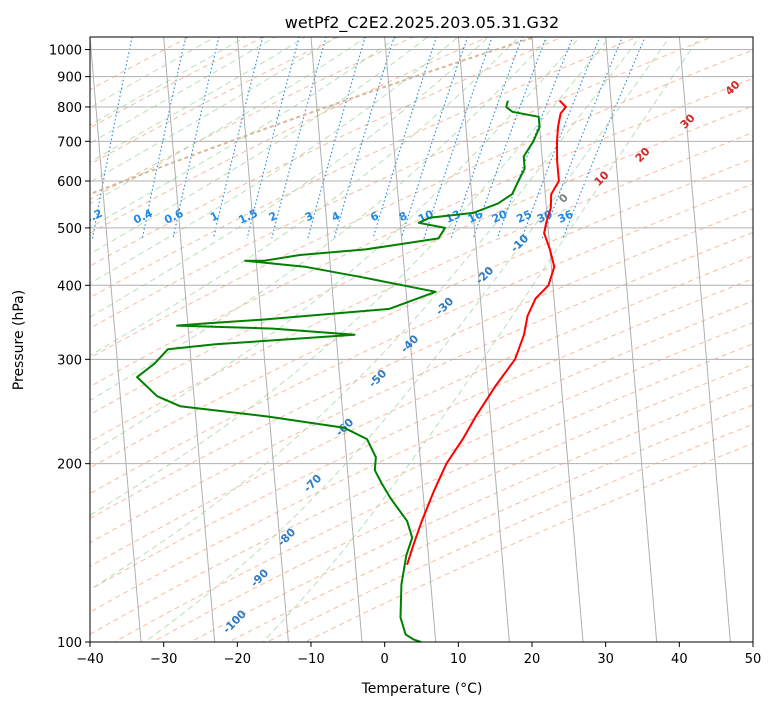  I want to click on temperature-profile-line, so click(486, 332).